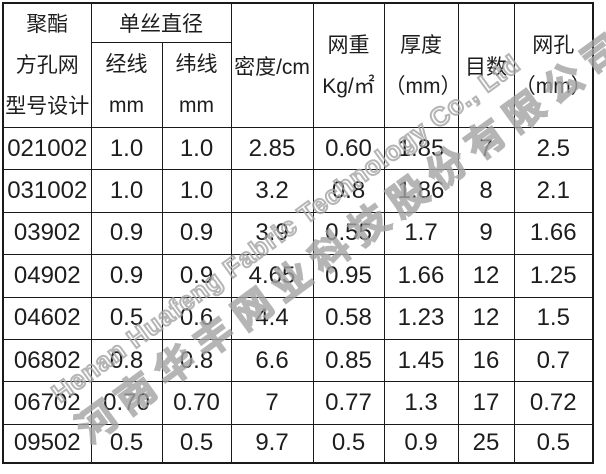 Image resolution: width=606 pixels, height=474 pixels. What do you see at coordinates (348, 233) in the screenshot?
I see `cell-weight: 0.55` at bounding box center [348, 233].